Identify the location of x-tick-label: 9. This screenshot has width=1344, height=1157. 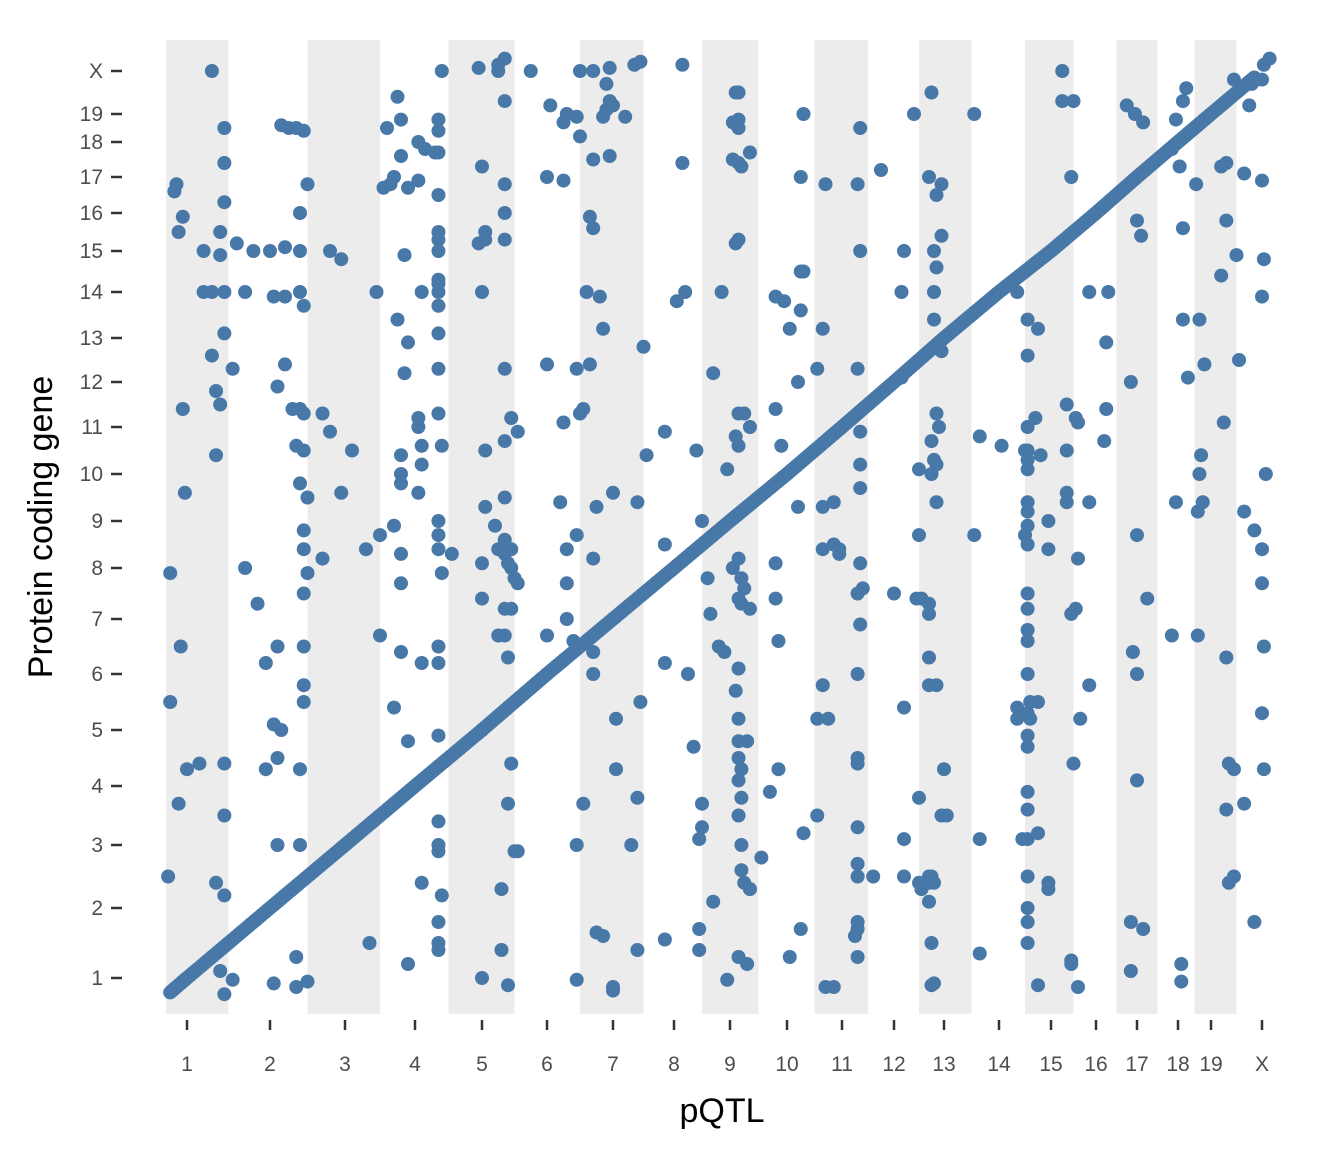
(730, 1064).